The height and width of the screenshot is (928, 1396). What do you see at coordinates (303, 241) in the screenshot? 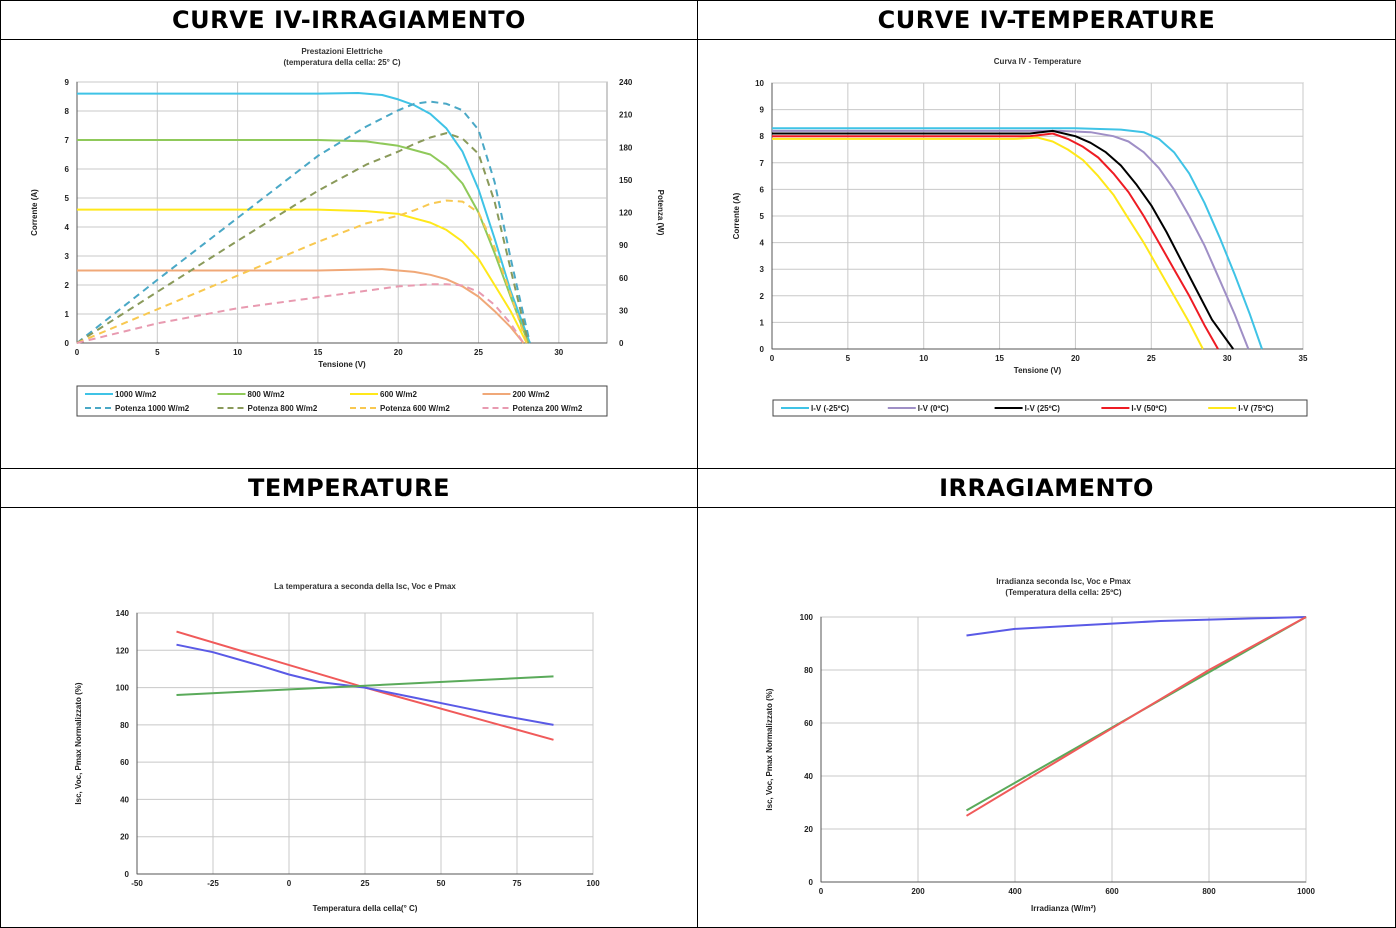
I see `series-line-800-w-m2` at bounding box center [303, 241].